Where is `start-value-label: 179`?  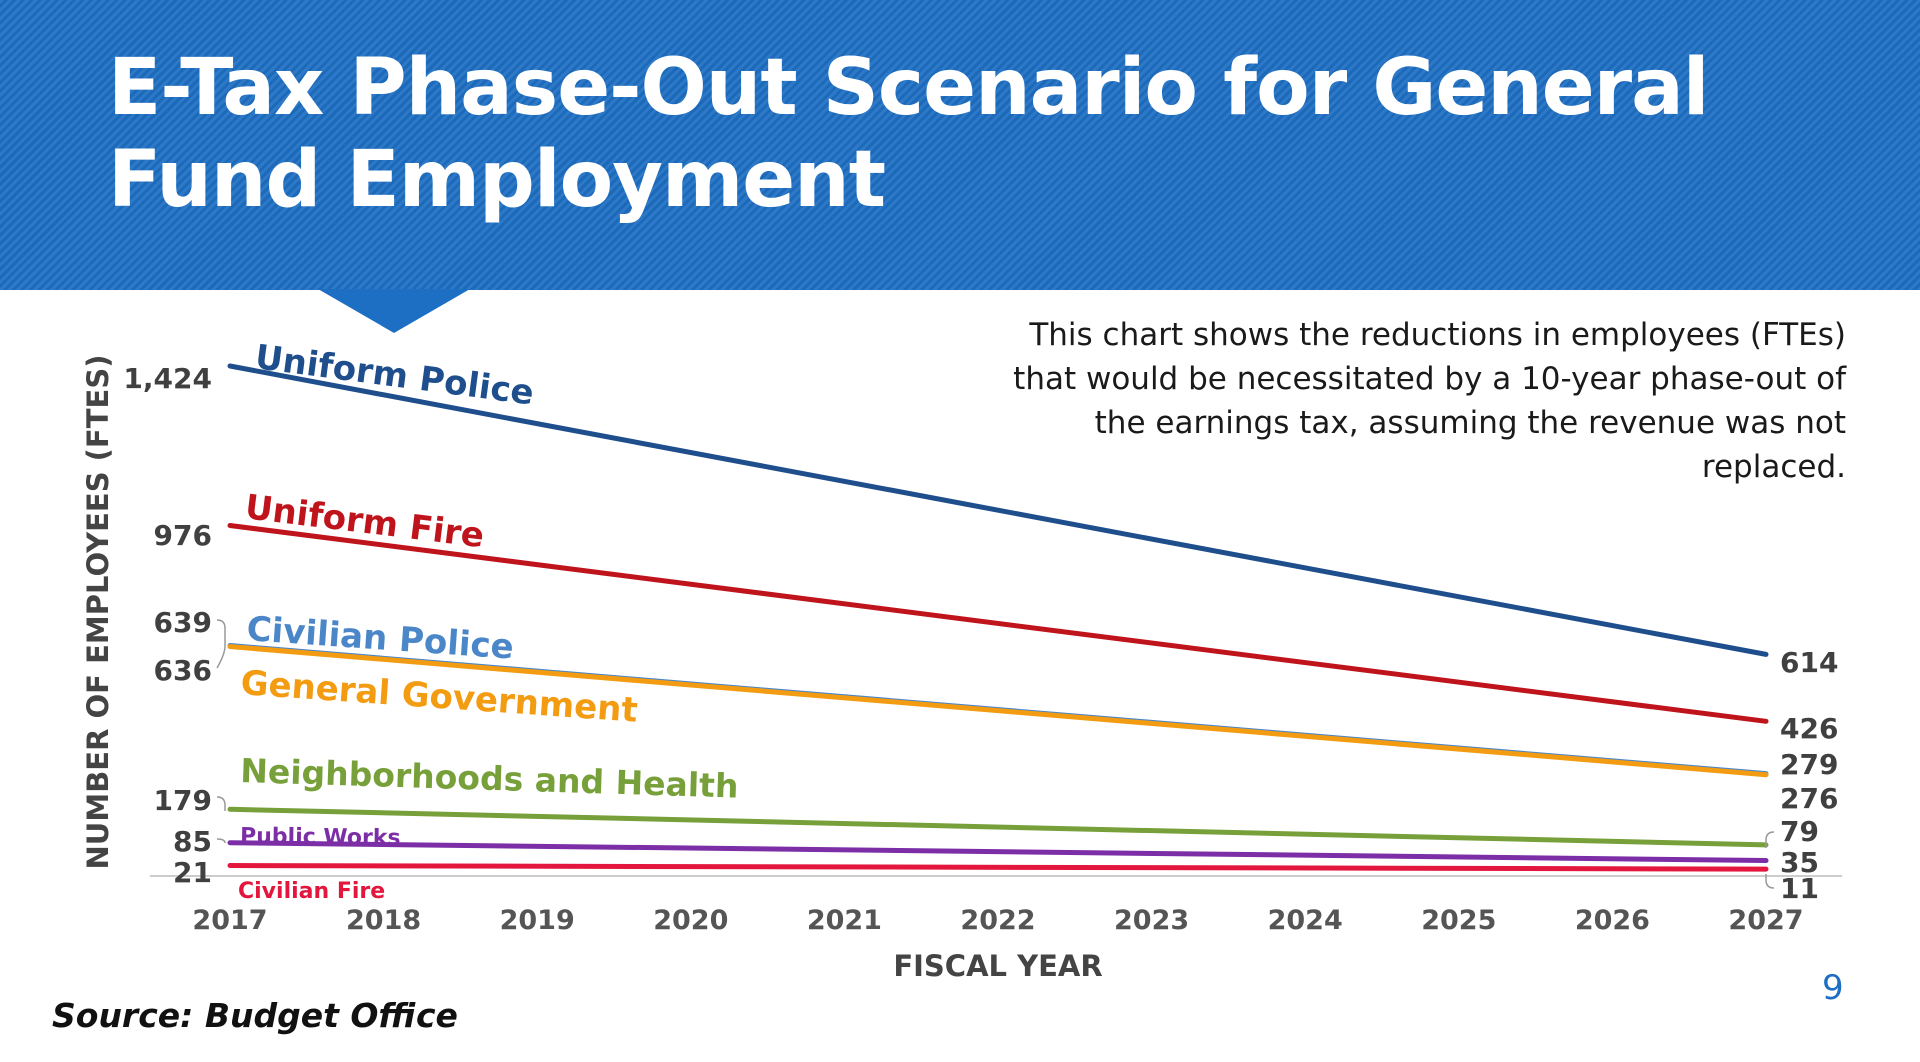
start-value-label: 179 is located at coordinates (183, 800).